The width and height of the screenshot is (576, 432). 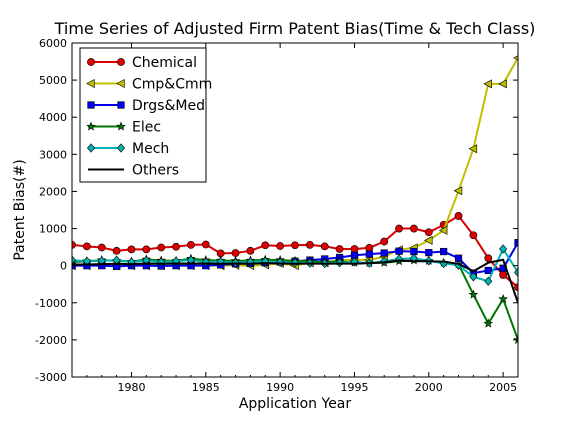 I want to click on x-tick-label: 2000, so click(x=429, y=387).